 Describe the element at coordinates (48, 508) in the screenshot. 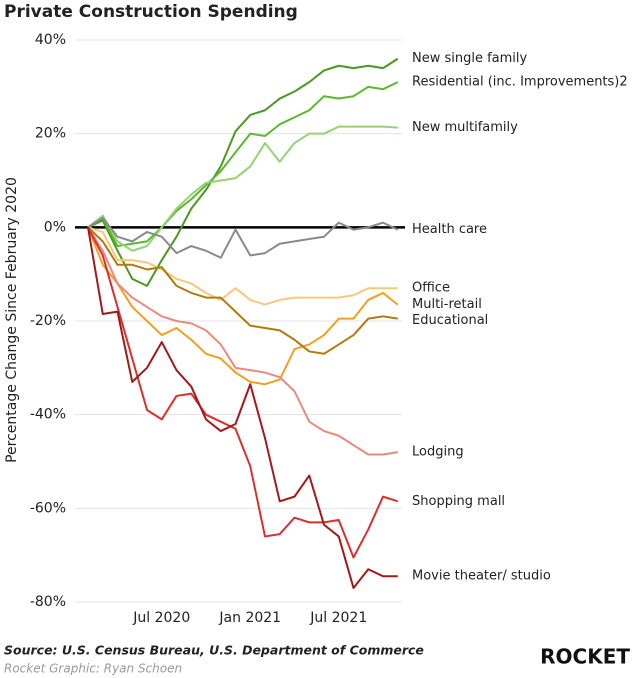

I see `y-tick-label: -60%` at that location.